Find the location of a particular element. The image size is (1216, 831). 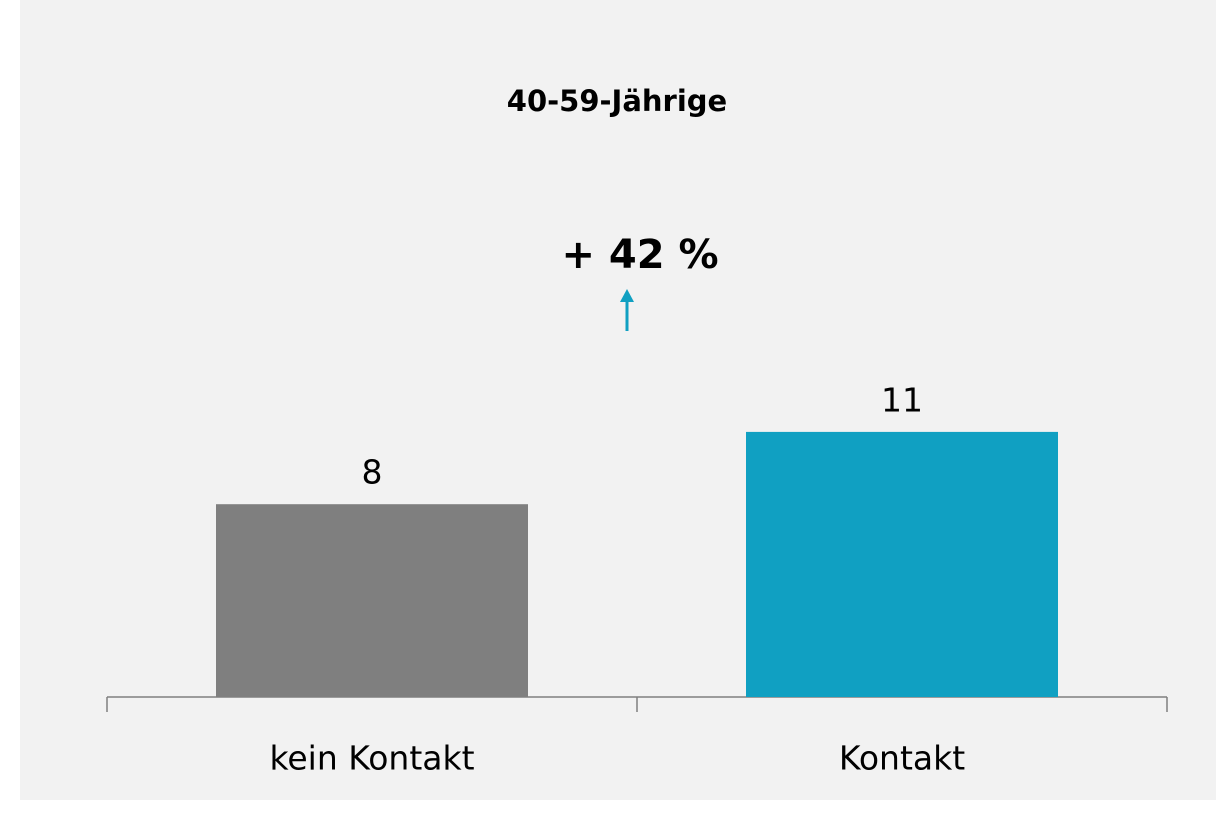

annotation-arrow is located at coordinates (627, 310).